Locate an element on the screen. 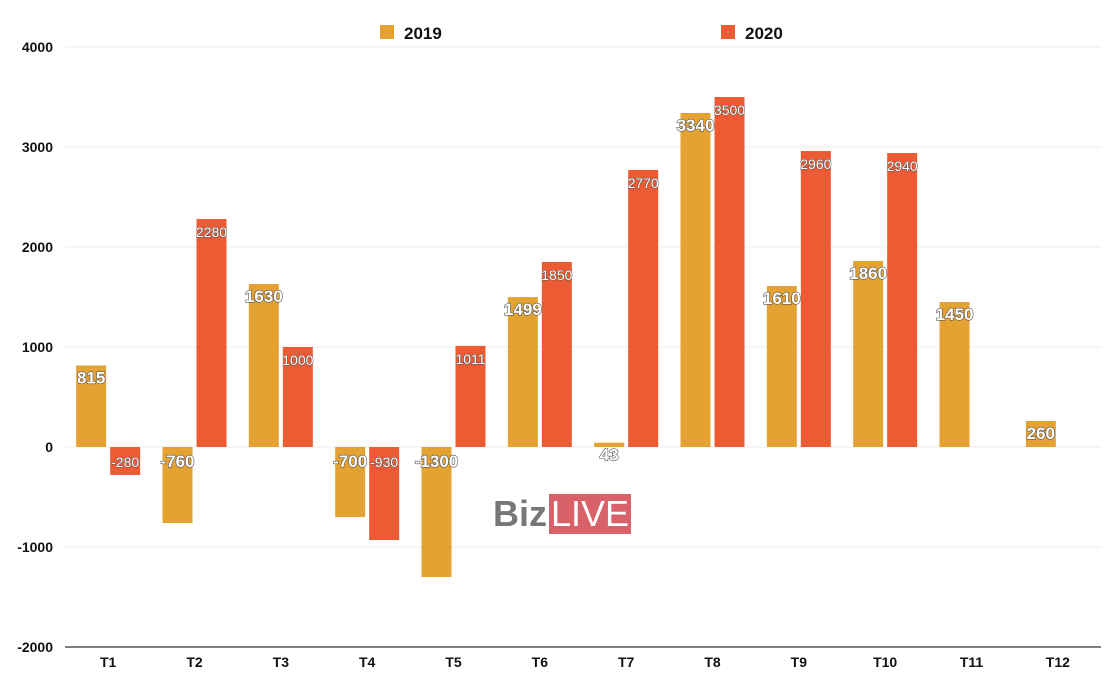 This screenshot has width=1111, height=678. bar-2019-T1 is located at coordinates (91, 406).